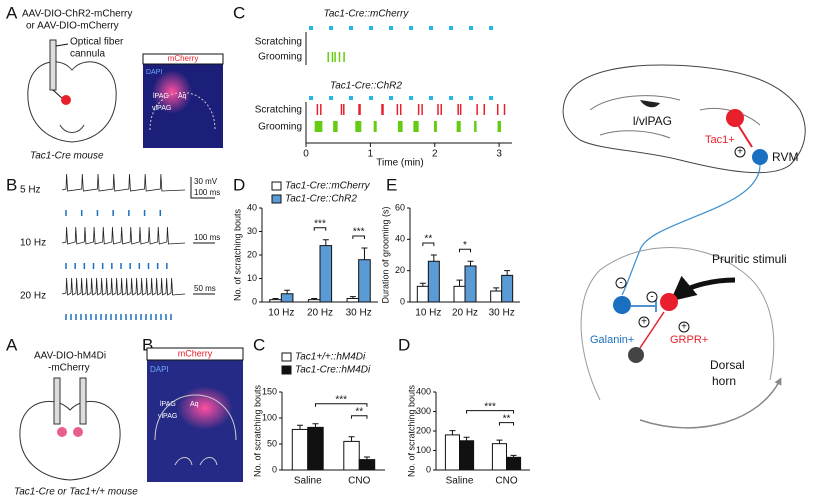 The height and width of the screenshot is (499, 816). I want to click on sign: -, so click(620, 283).